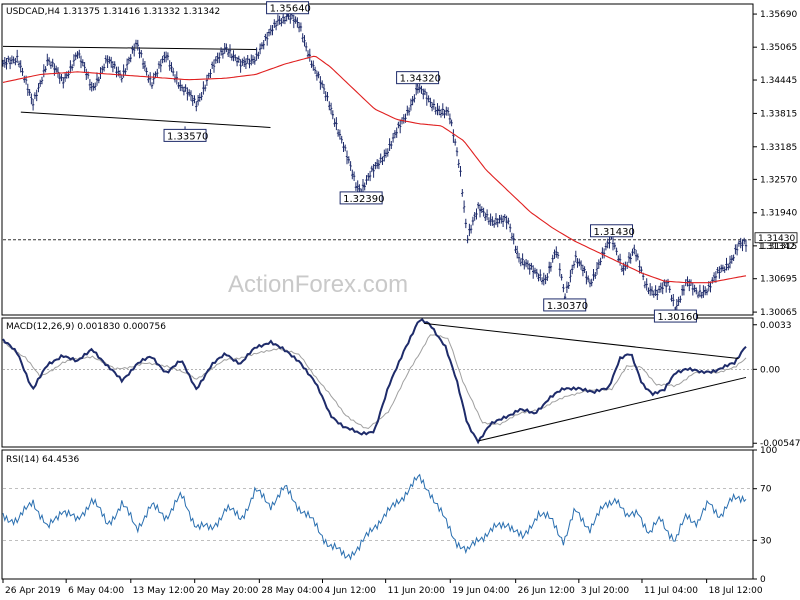  What do you see at coordinates (778, 48) in the screenshot?
I see `price-tick-label: 1.35065` at bounding box center [778, 48].